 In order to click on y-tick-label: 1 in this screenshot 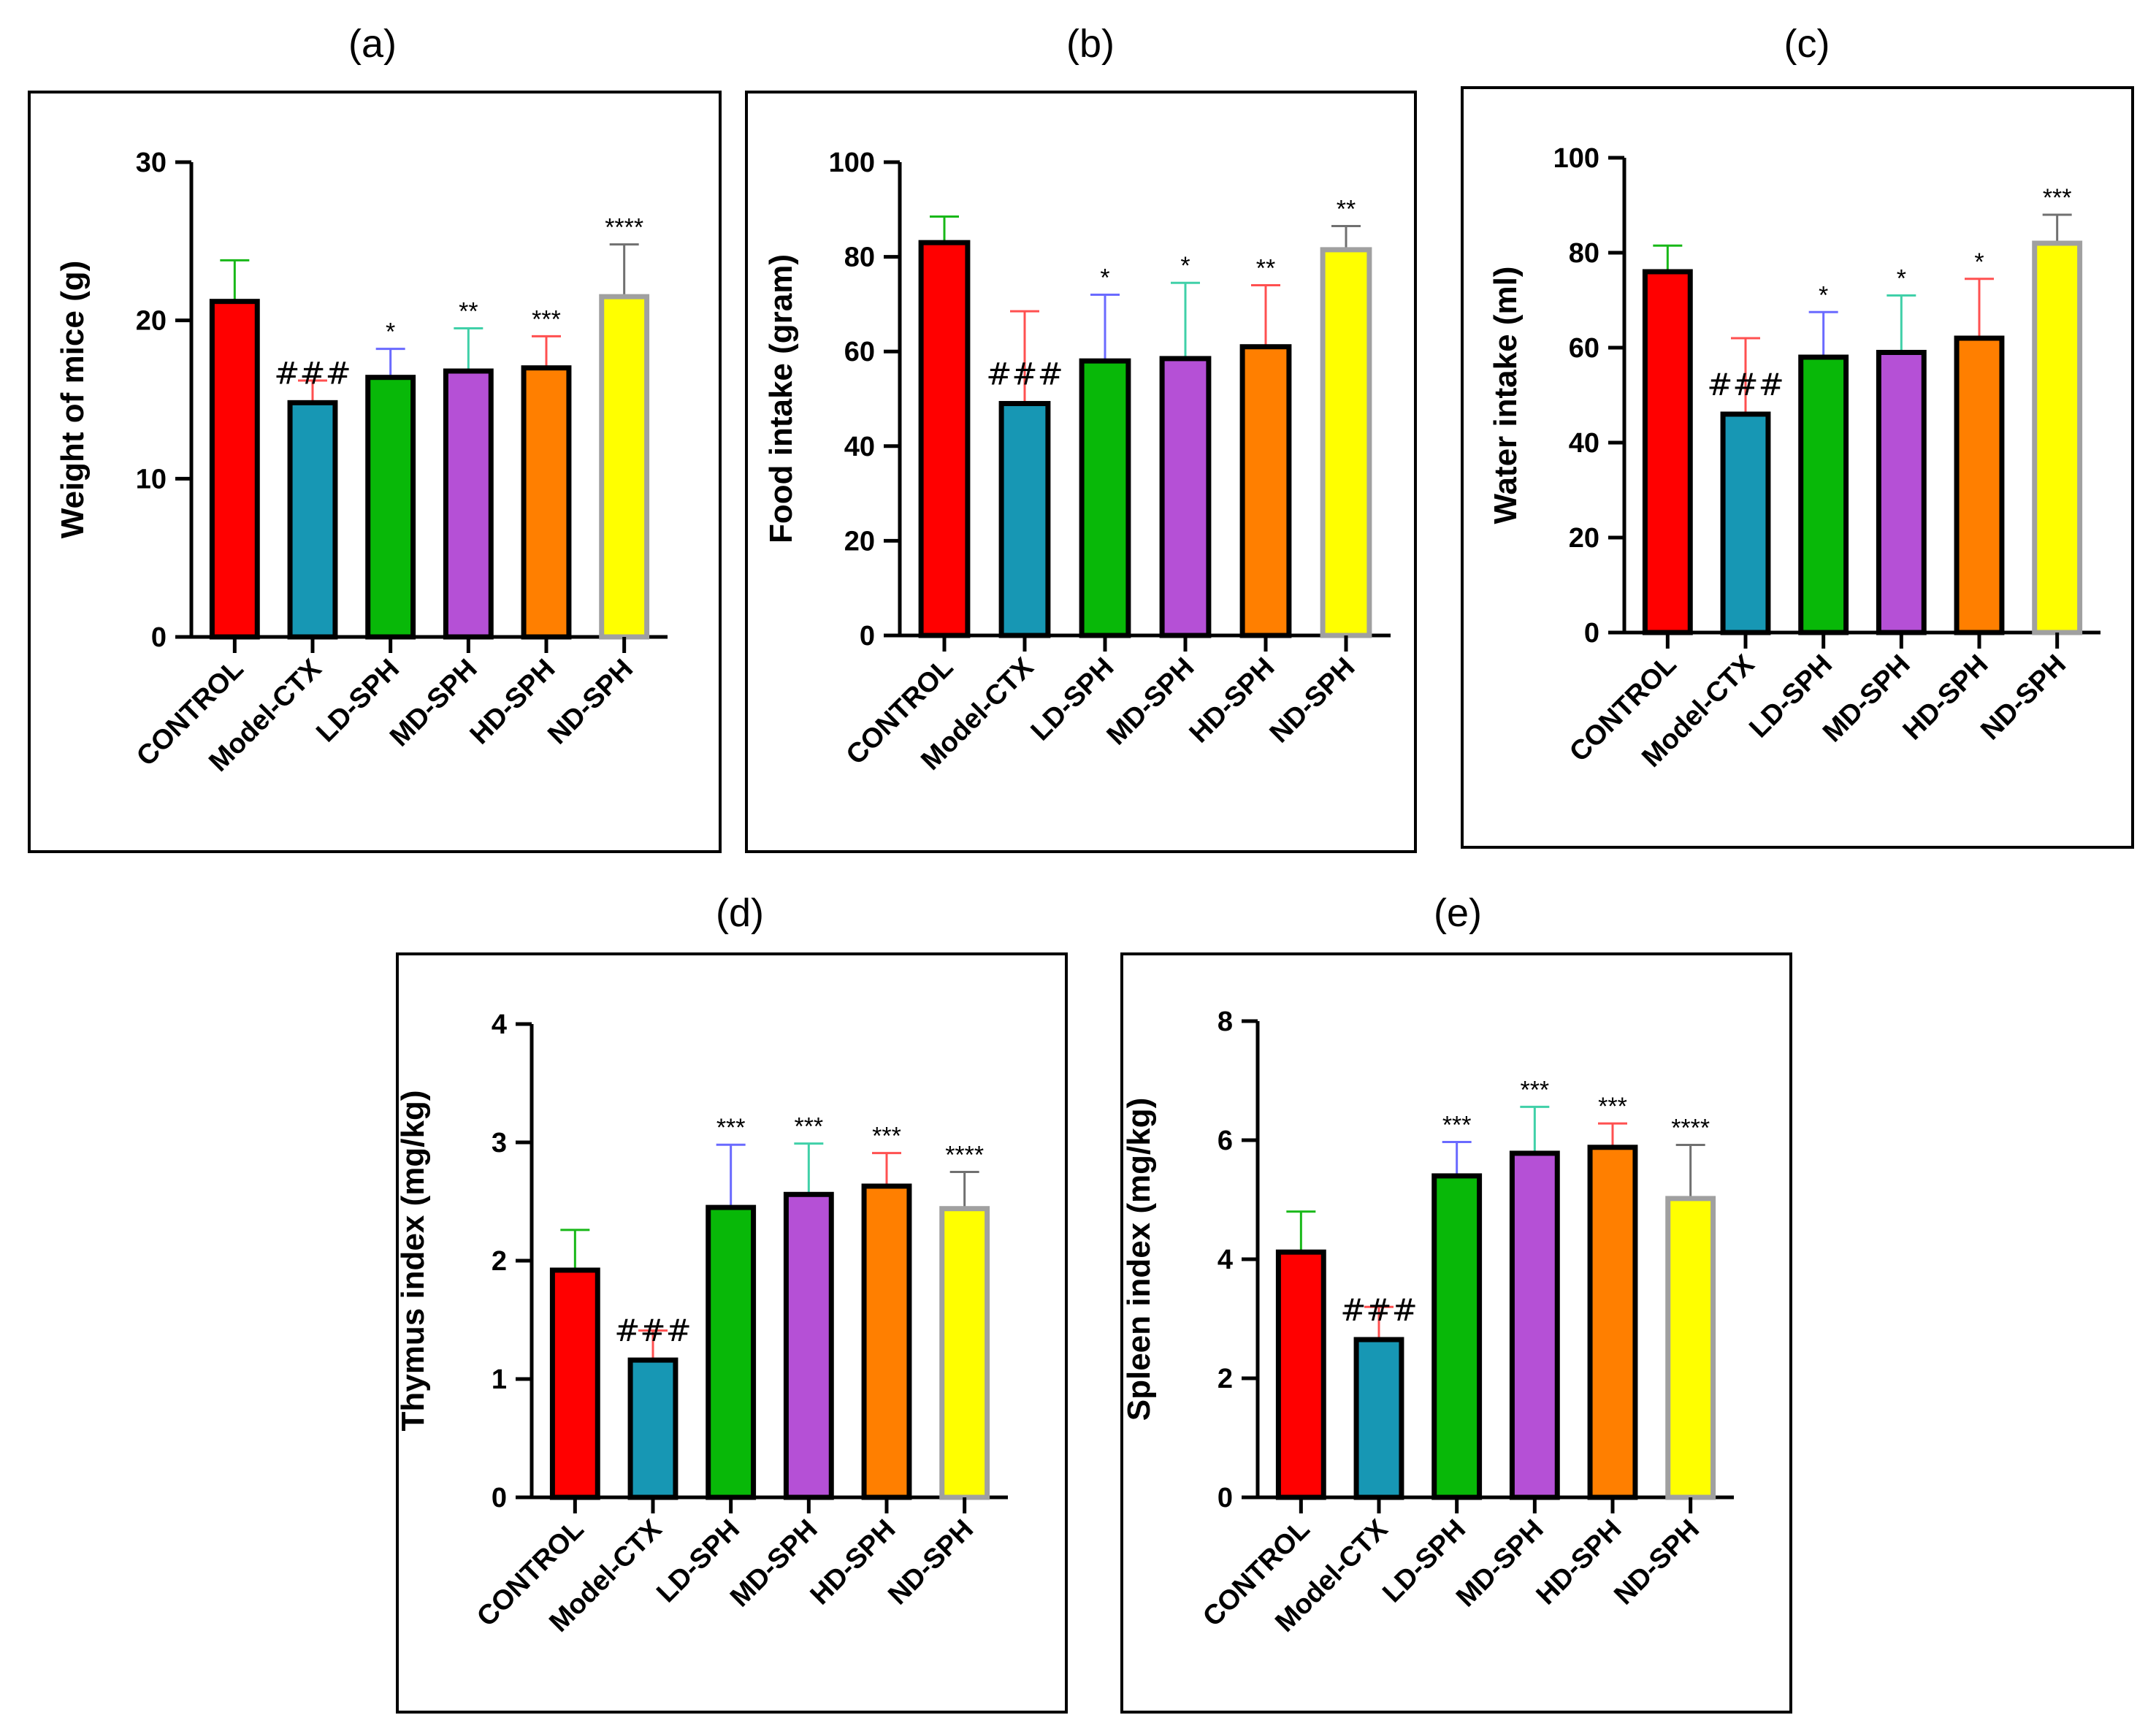, I will do `click(499, 1379)`.